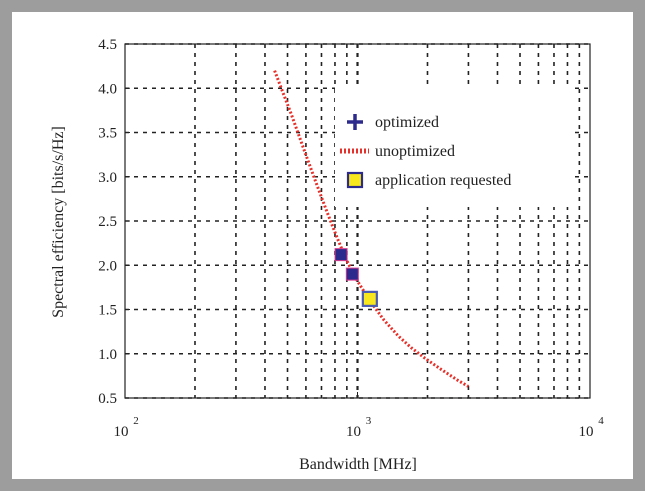 The image size is (645, 491). What do you see at coordinates (107, 178) in the screenshot?
I see `y-tick-label: 3.0` at bounding box center [107, 178].